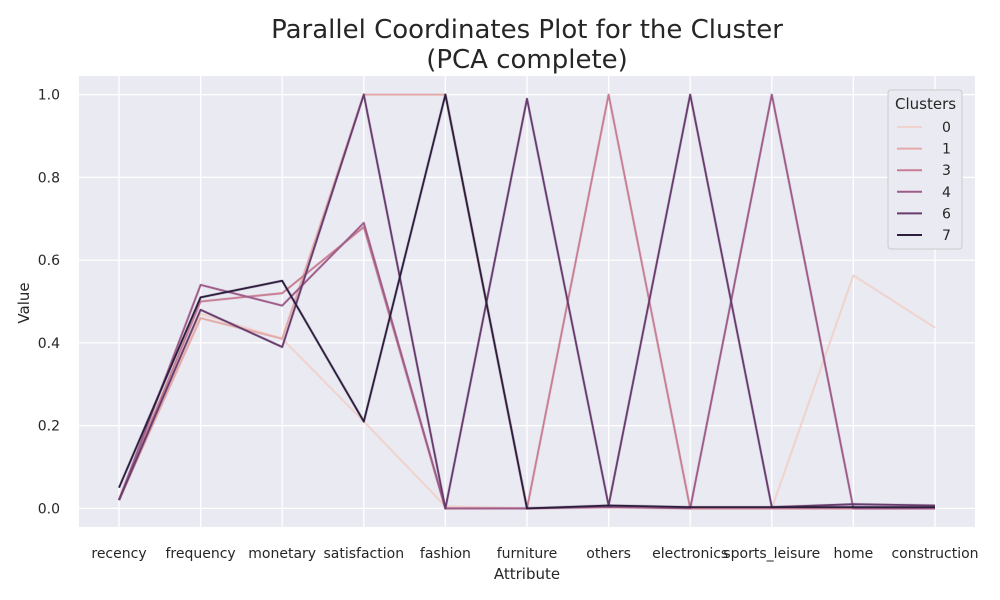  I want to click on x-tick-construction: construction, so click(934, 554).